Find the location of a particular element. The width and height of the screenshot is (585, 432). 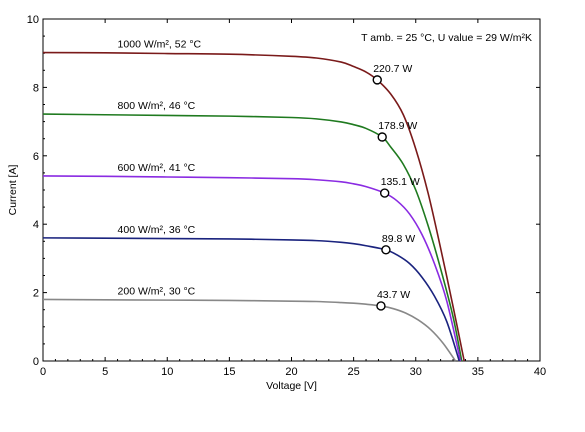

mpp-label-2: 135.1 W is located at coordinates (400, 182).